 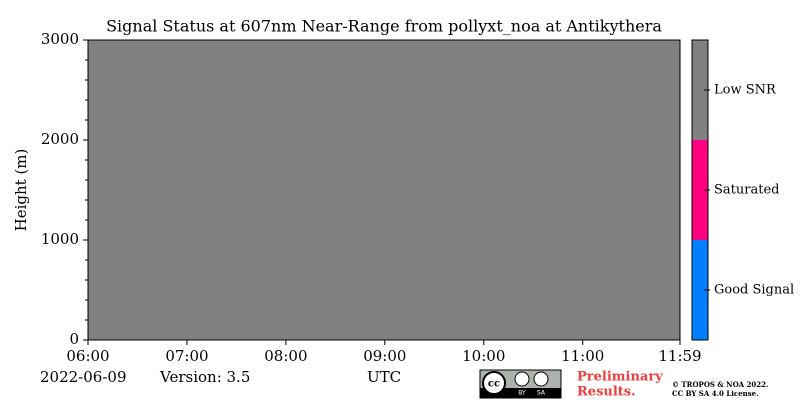 I want to click on notice: Results., so click(x=606, y=392).